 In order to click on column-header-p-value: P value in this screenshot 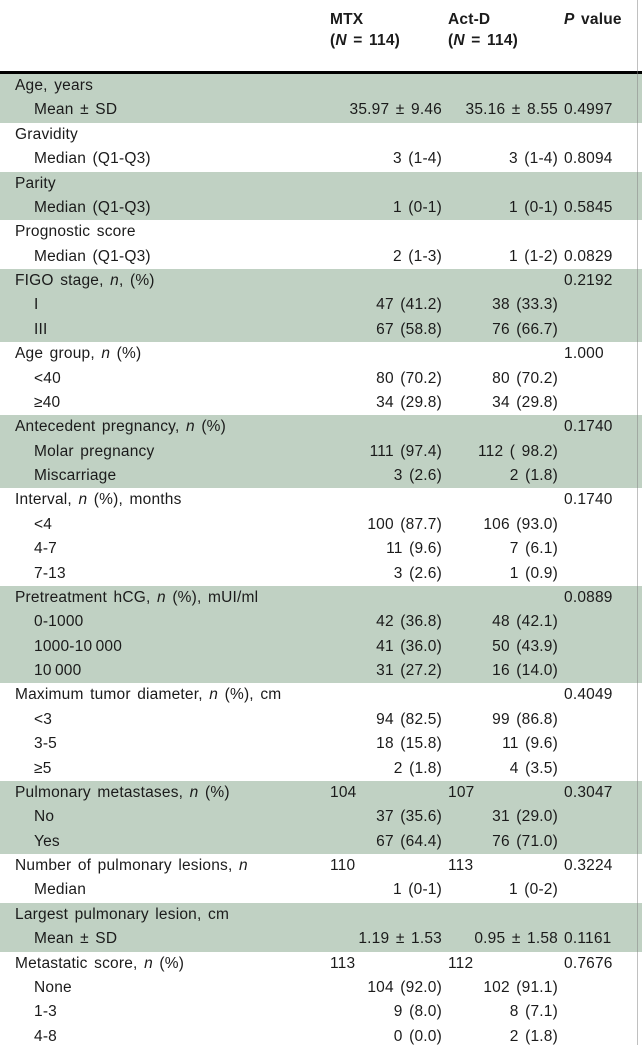, I will do `click(601, 37)`.